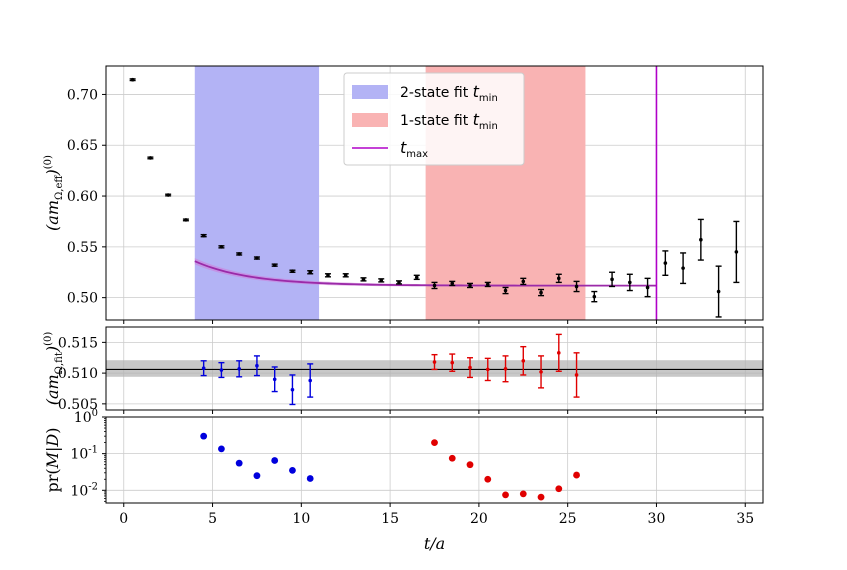  What do you see at coordinates (301, 519) in the screenshot?
I see `x-tick-label: 10` at bounding box center [301, 519].